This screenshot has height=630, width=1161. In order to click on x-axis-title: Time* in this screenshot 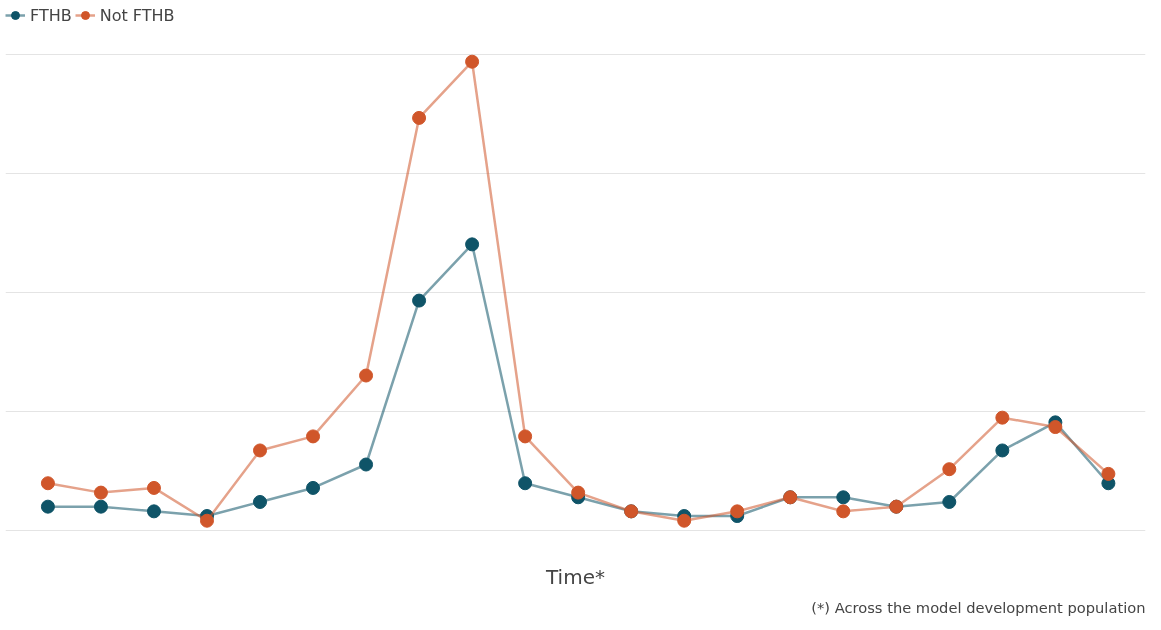, I will do `click(575, 576)`.